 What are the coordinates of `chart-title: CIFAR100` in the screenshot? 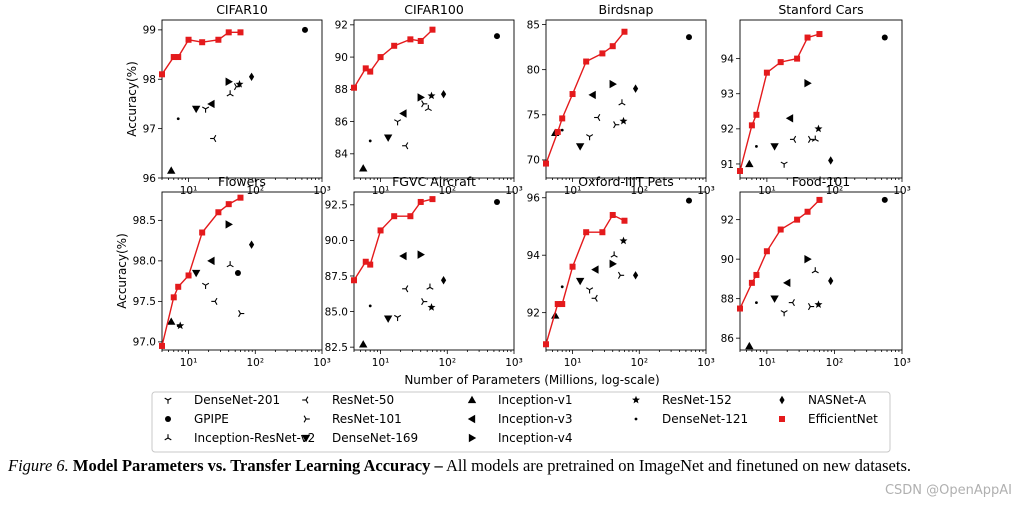 It's located at (434, 9).